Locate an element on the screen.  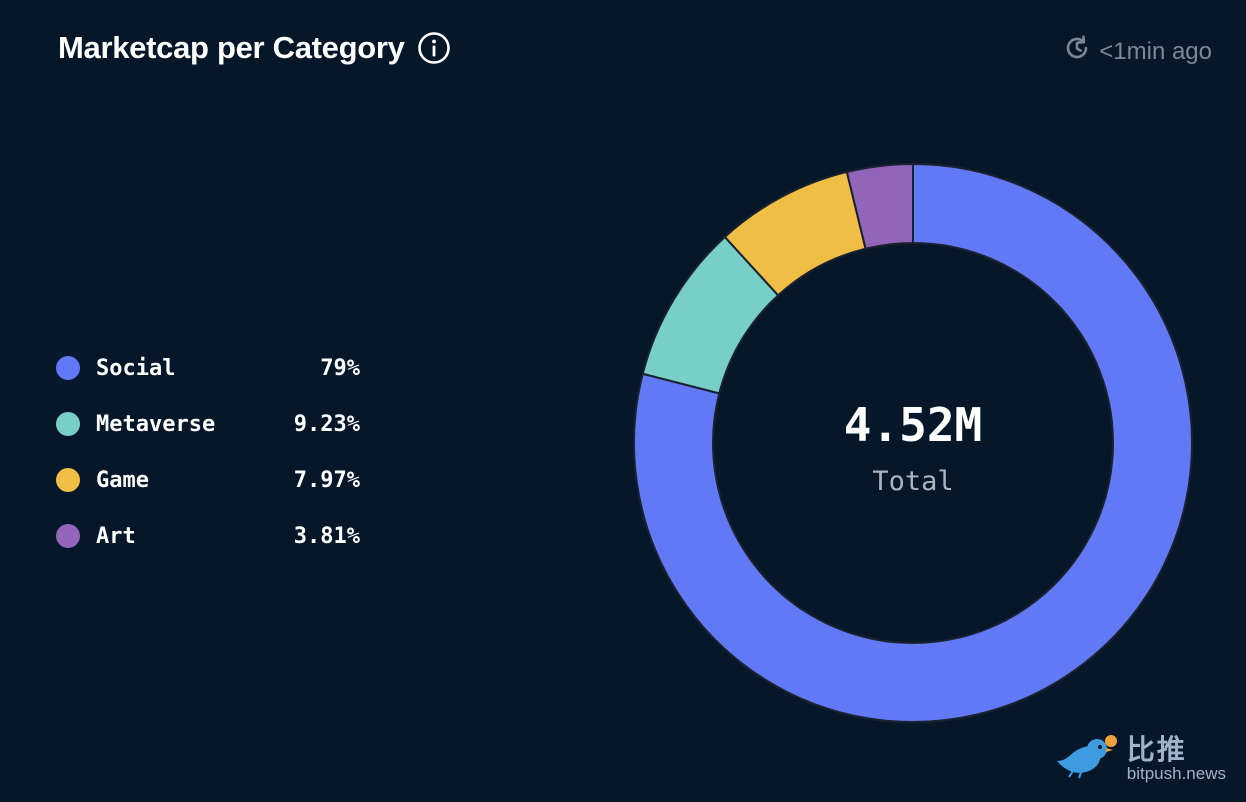
donut-slice-art is located at coordinates (879, 206).